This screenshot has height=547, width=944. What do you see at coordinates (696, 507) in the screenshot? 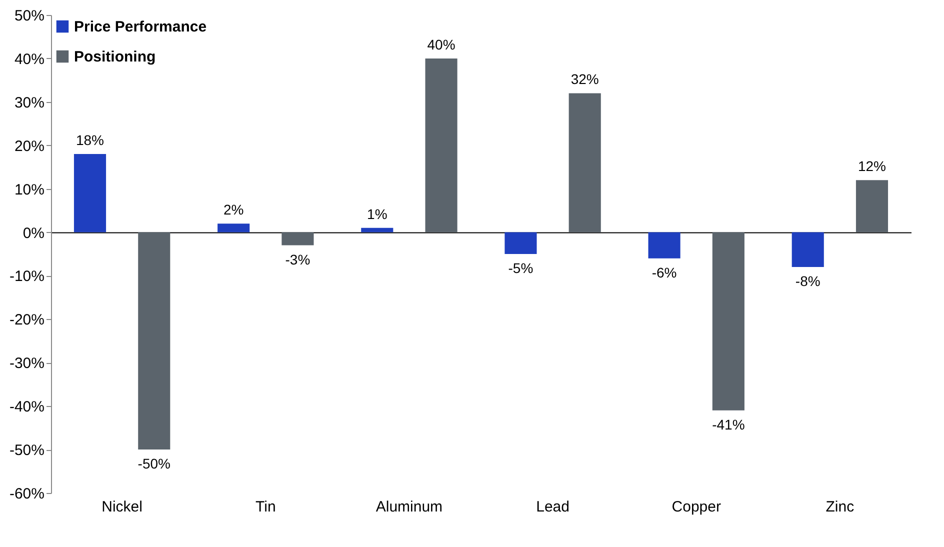
I see `x-tick-label: Copper` at bounding box center [696, 507].